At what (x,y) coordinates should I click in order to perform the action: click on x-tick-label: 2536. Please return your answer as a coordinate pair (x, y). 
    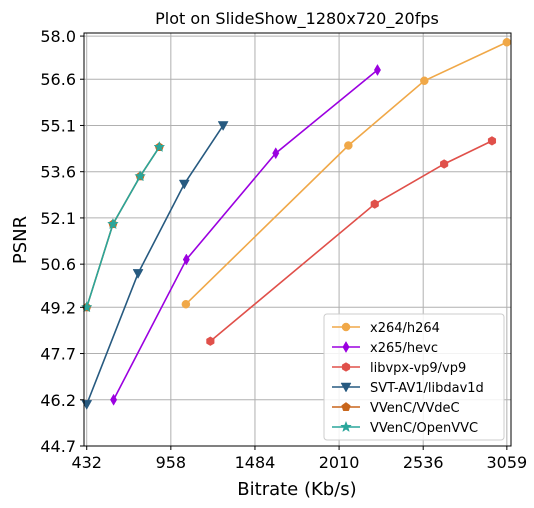
    Looking at the image, I should click on (423, 462).